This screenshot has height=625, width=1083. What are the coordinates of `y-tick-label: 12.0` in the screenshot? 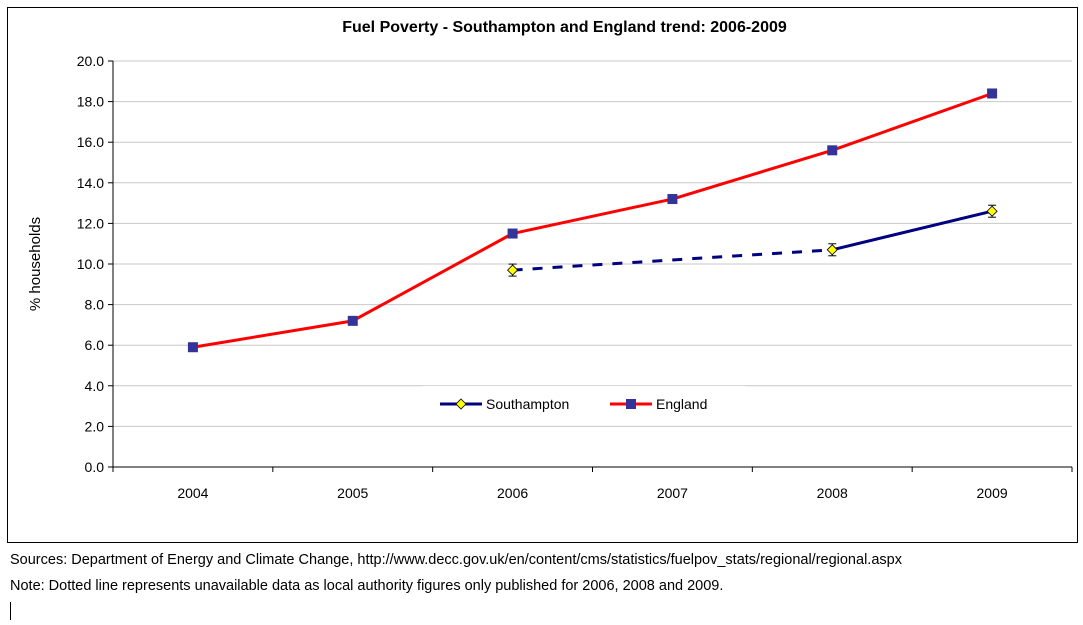 It's located at (90, 223).